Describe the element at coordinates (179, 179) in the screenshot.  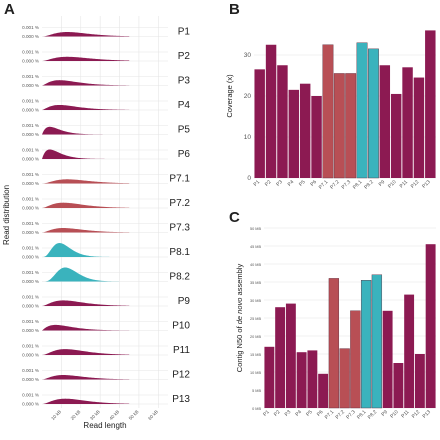
I see `panel-a-series-label: P7.1` at that location.